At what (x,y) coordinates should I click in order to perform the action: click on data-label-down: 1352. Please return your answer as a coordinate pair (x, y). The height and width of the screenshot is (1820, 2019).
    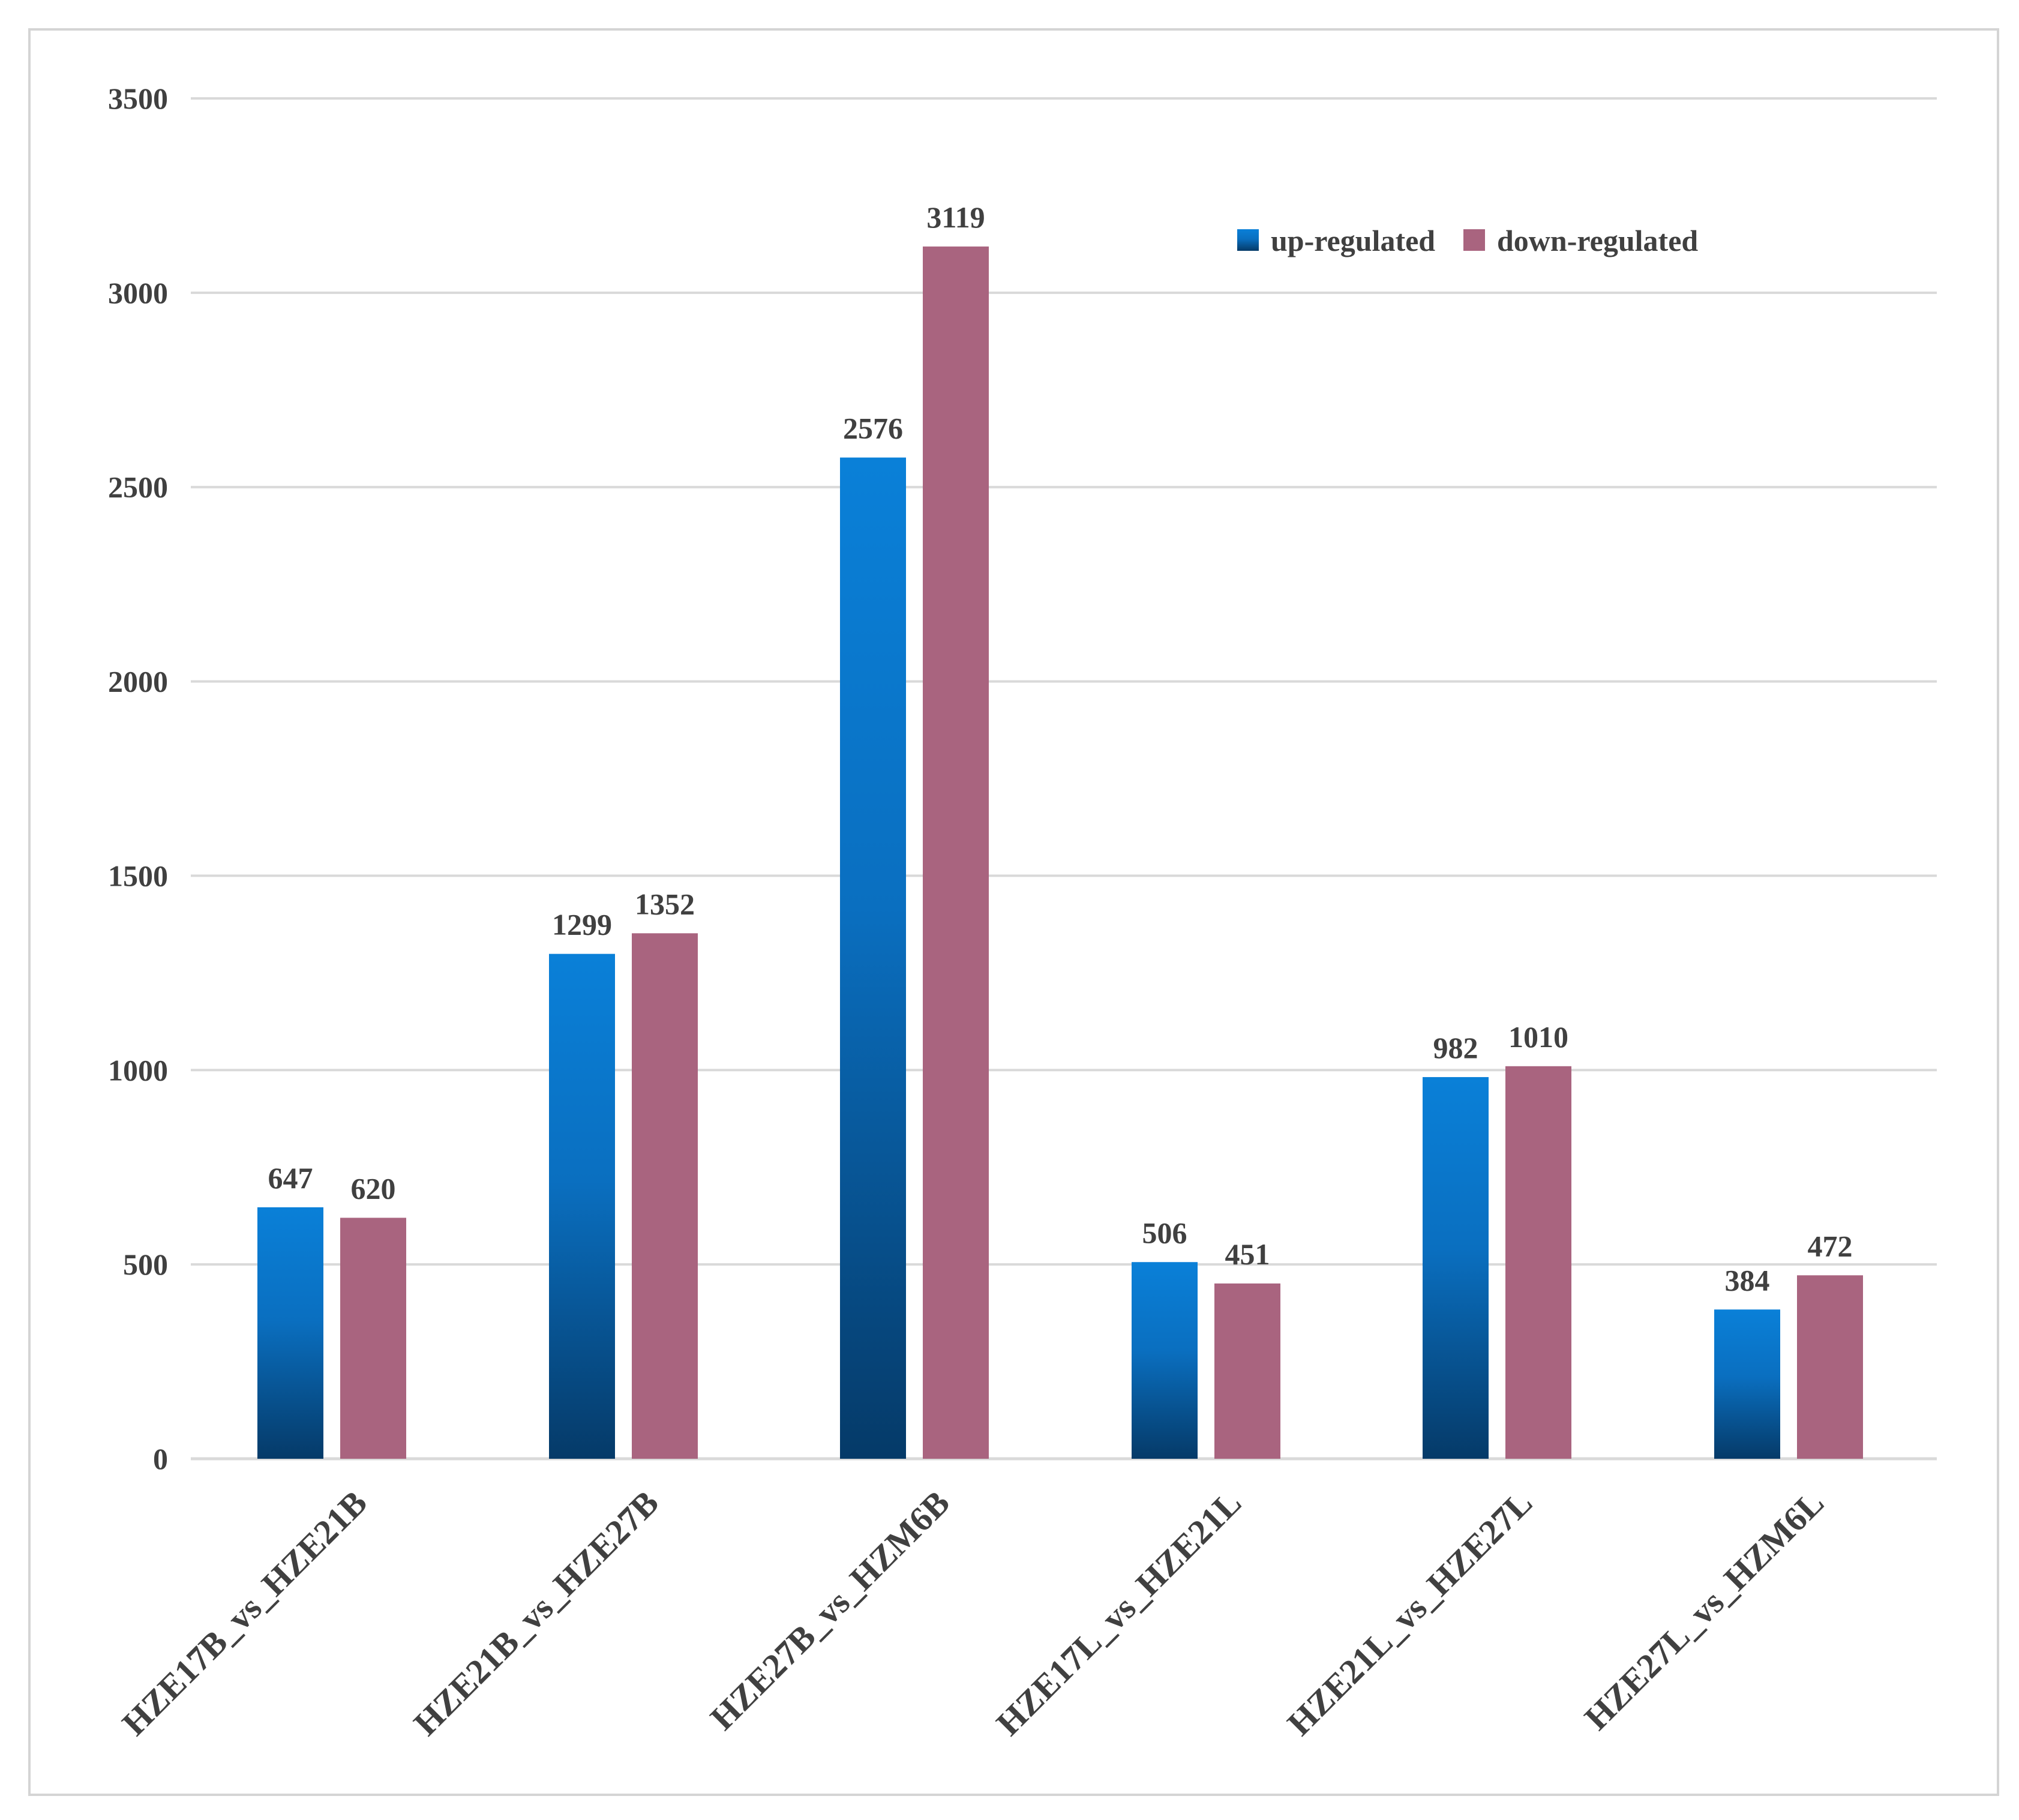
    Looking at the image, I should click on (665, 904).